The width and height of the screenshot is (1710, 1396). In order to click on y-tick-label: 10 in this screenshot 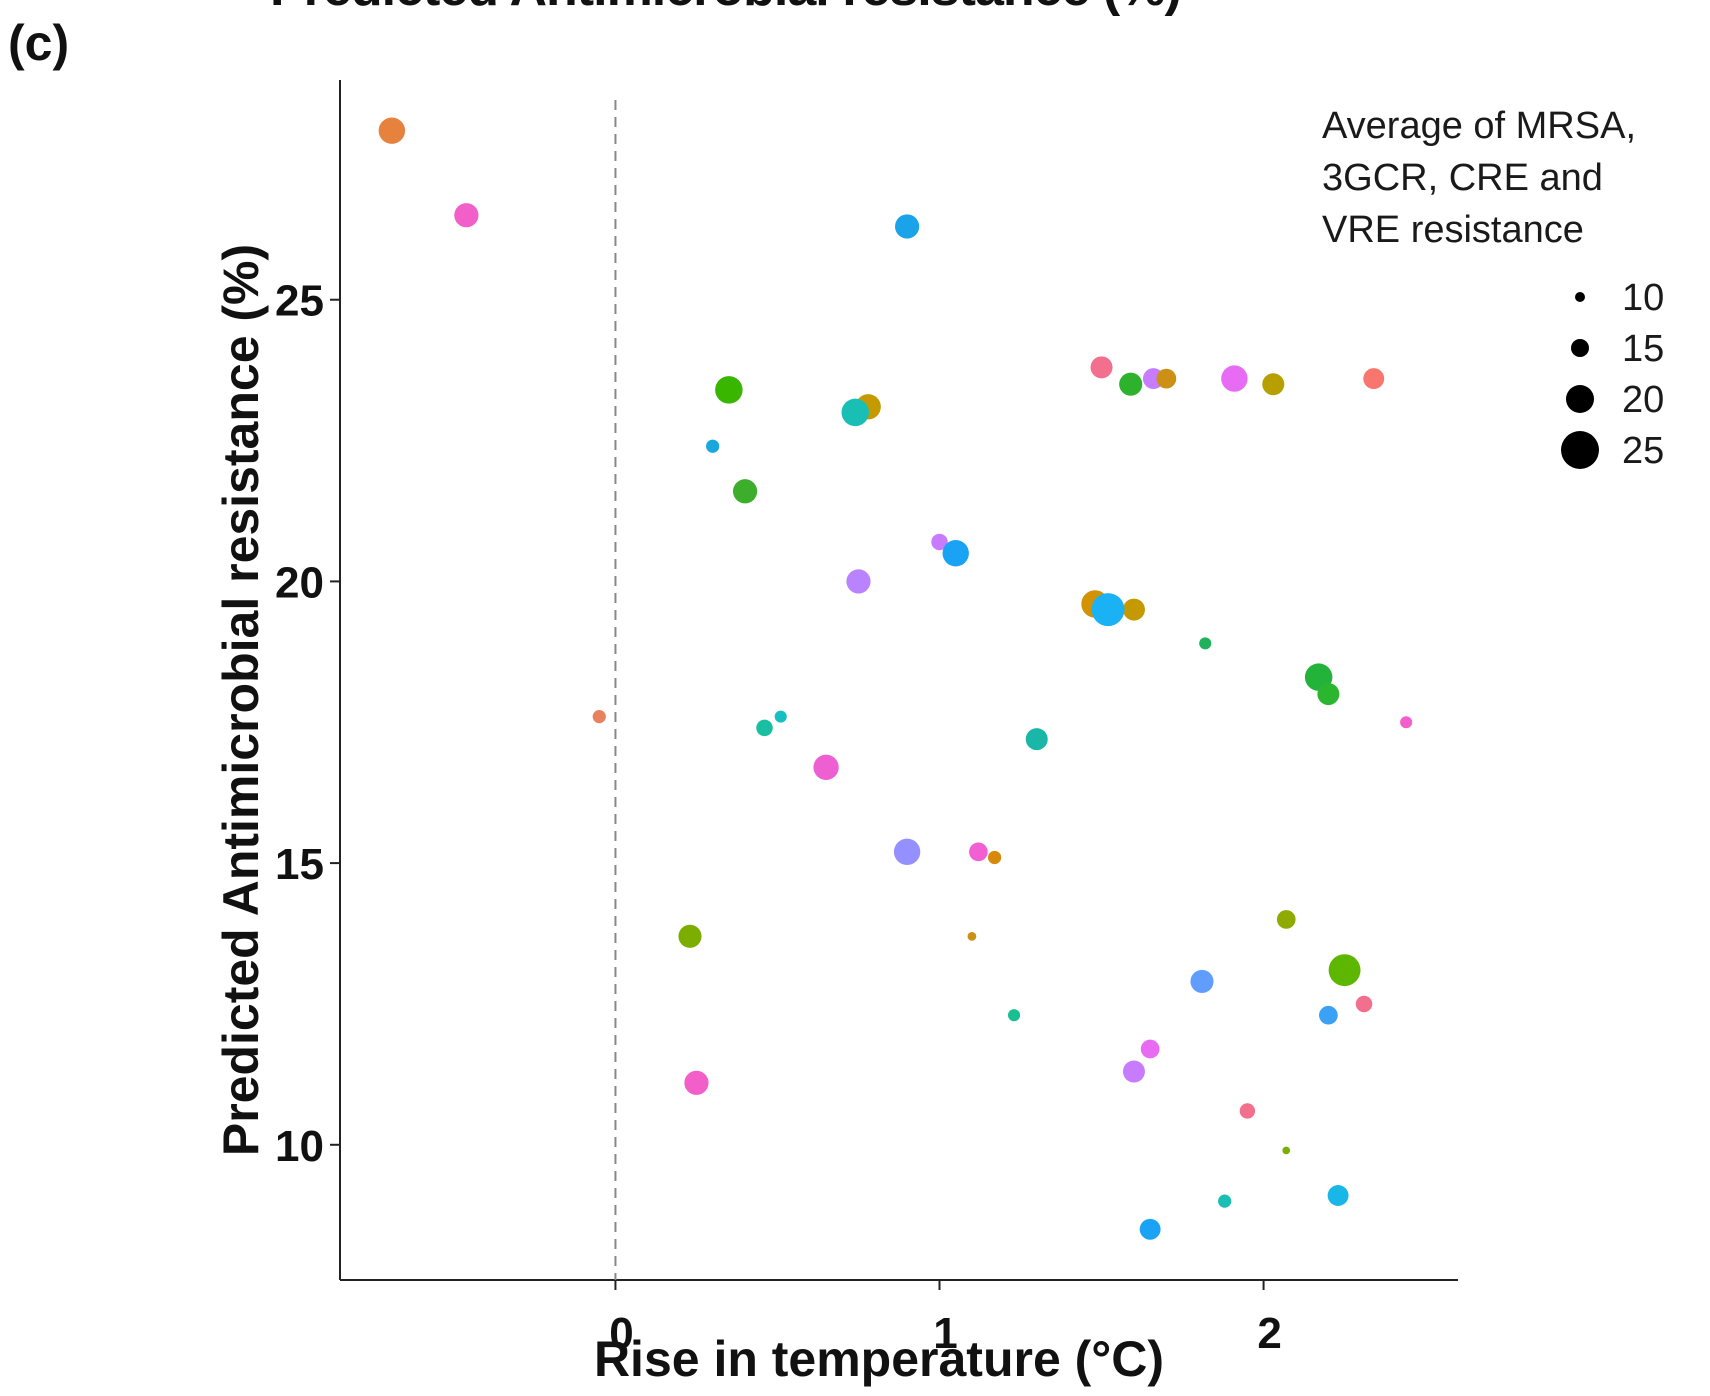, I will do `click(299, 1146)`.